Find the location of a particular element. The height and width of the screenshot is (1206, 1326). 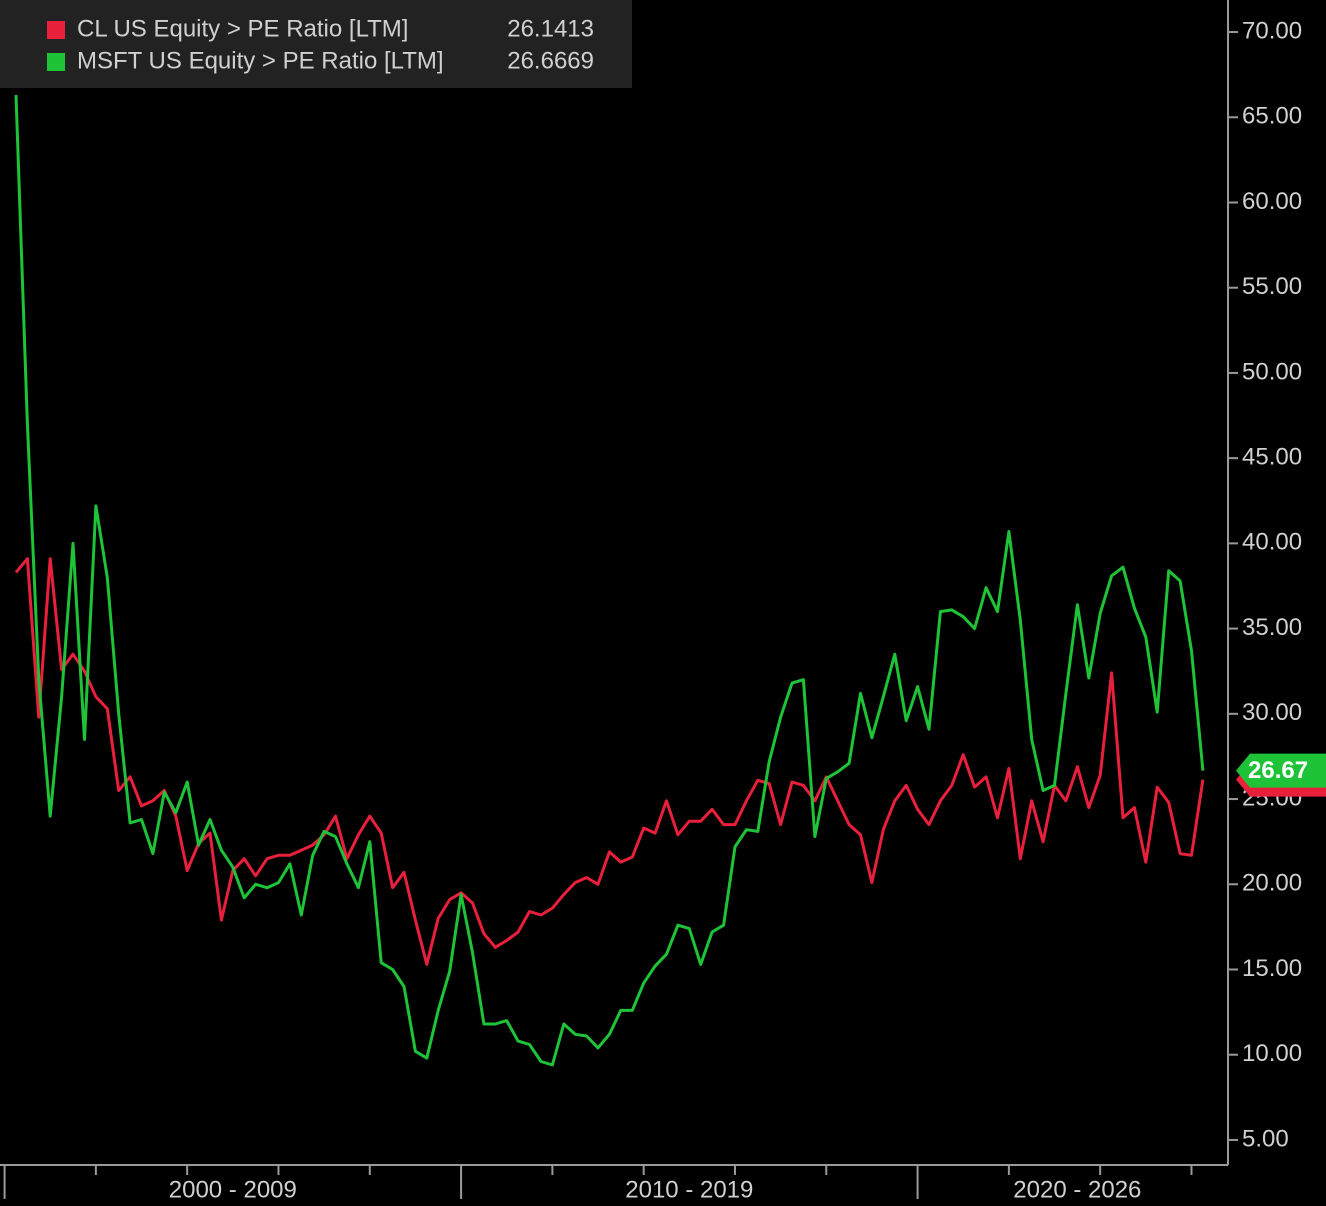

y-tick-label: 40.00 is located at coordinates (1272, 542).